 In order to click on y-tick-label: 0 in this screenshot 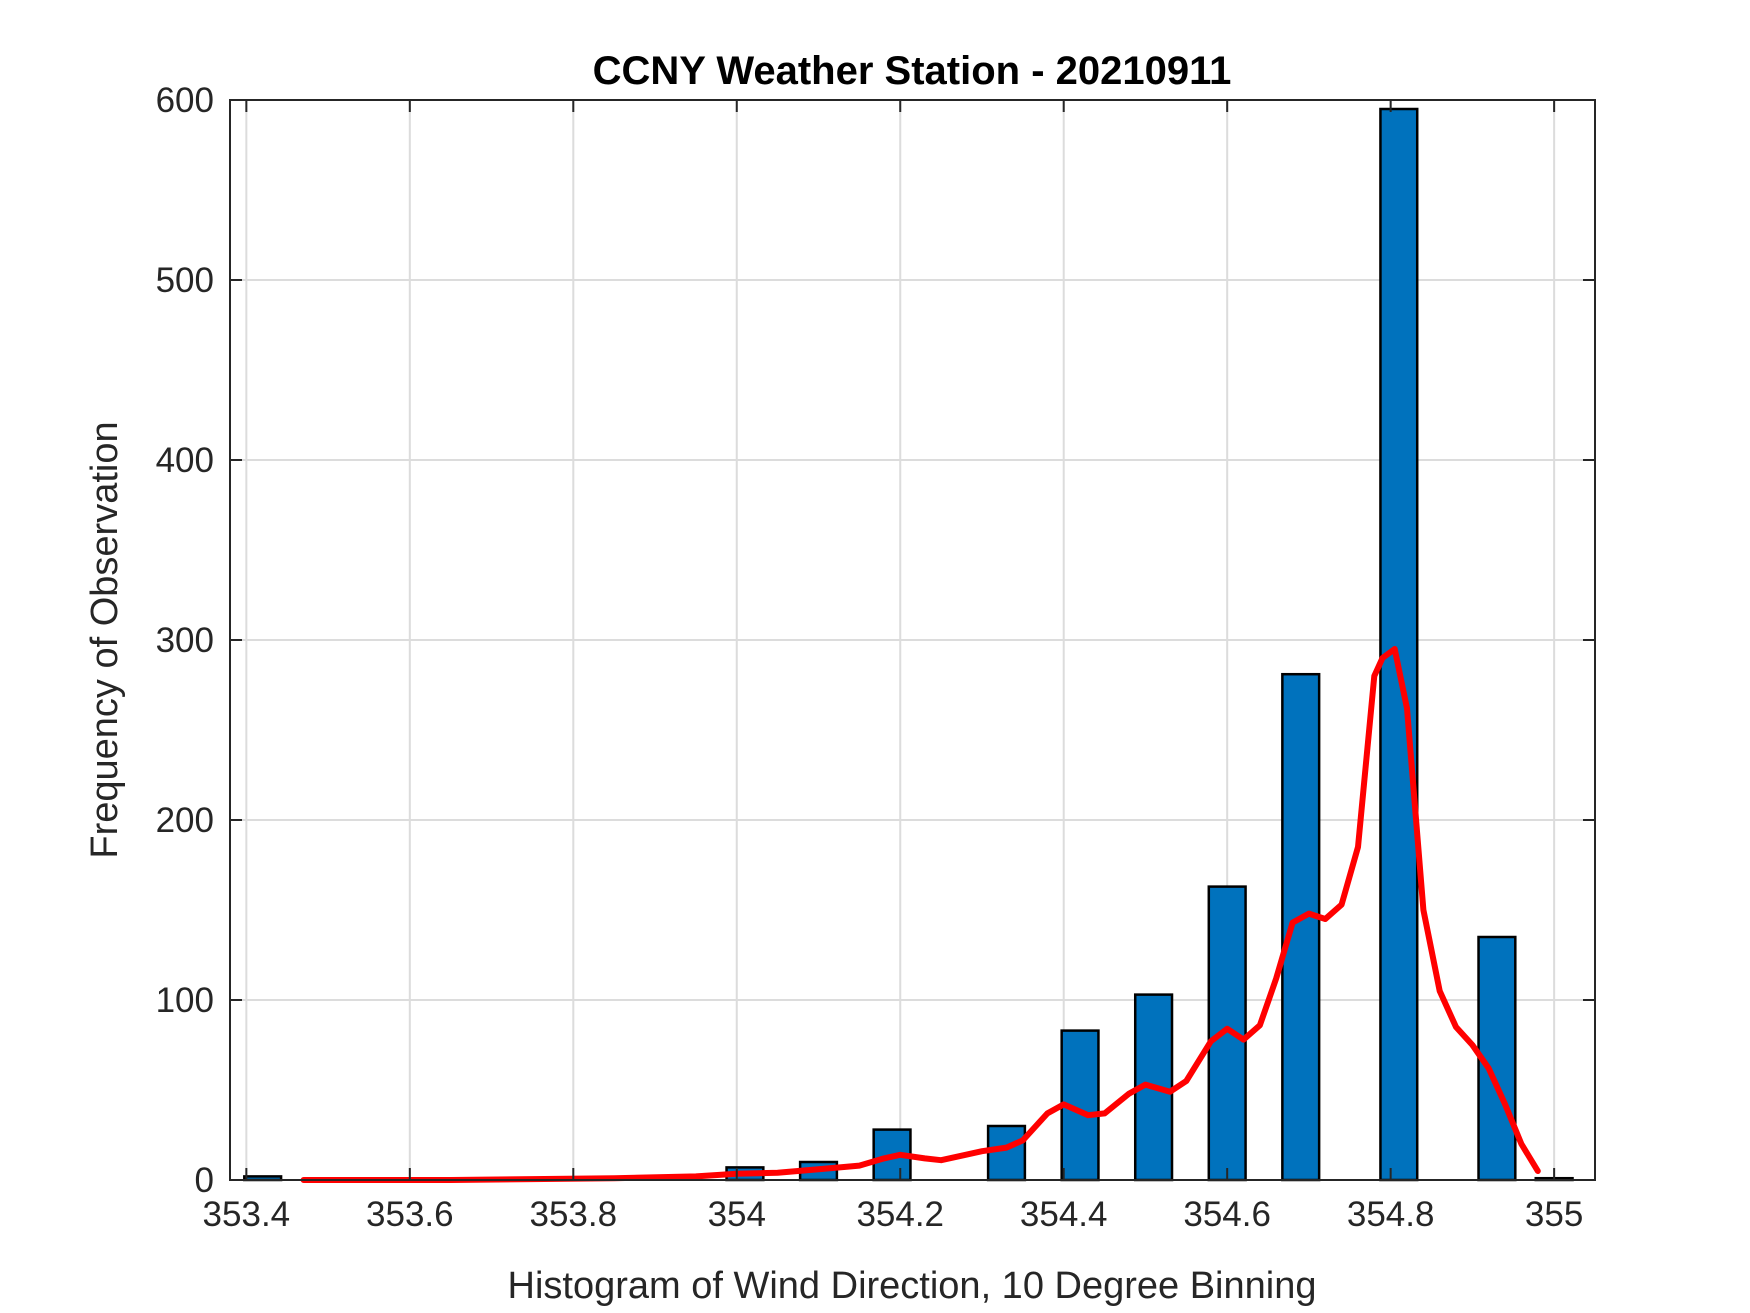, I will do `click(204, 1180)`.